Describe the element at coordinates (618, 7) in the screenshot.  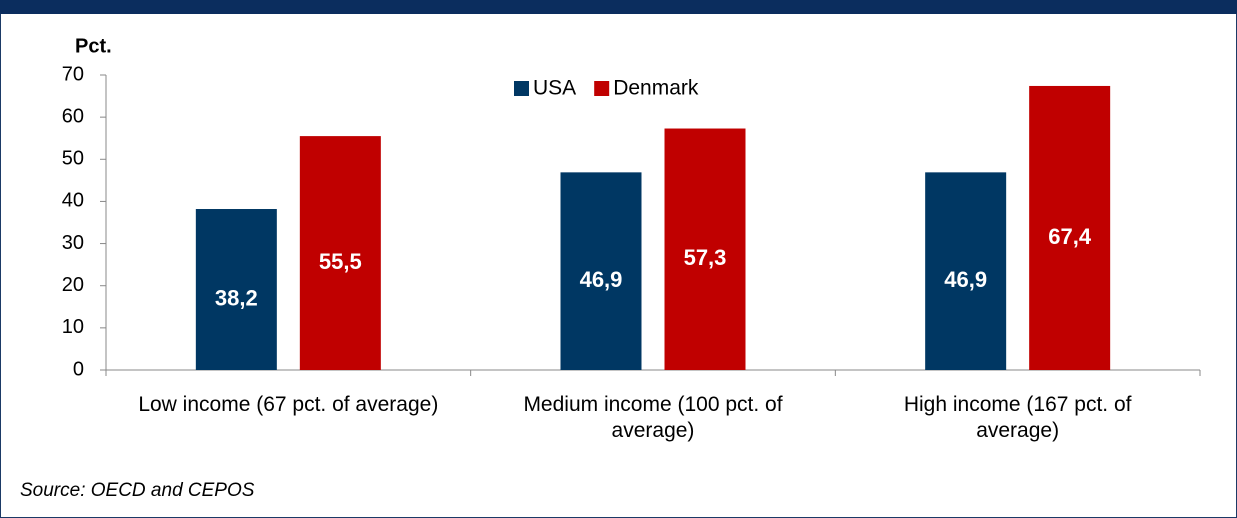
I see `header-band` at that location.